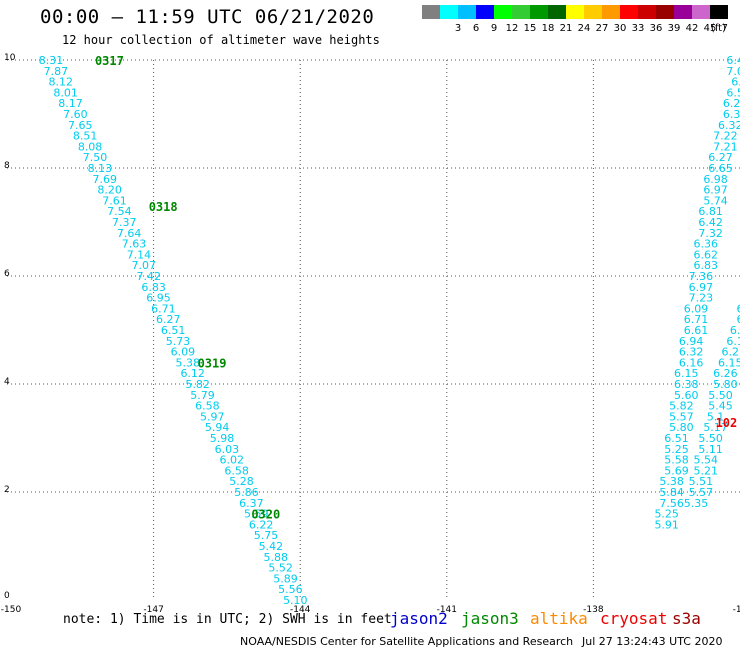 The height and width of the screenshot is (650, 740). I want to click on swh-value-label: 7.07, so click(144, 265).